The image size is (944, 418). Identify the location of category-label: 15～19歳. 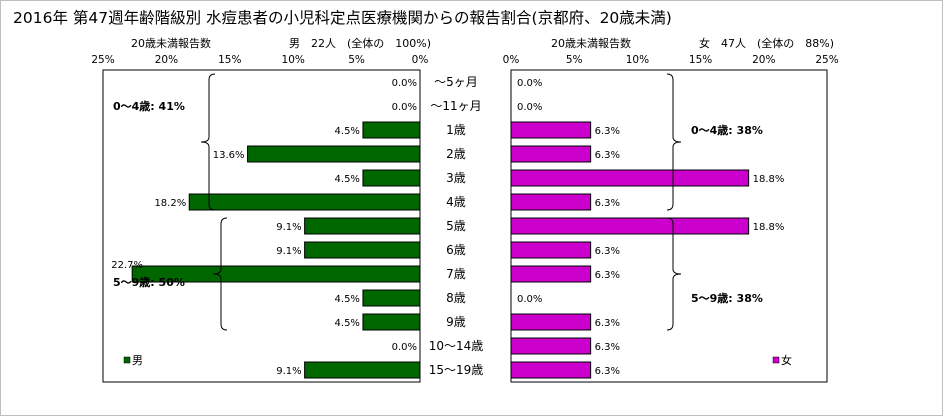
(456, 370).